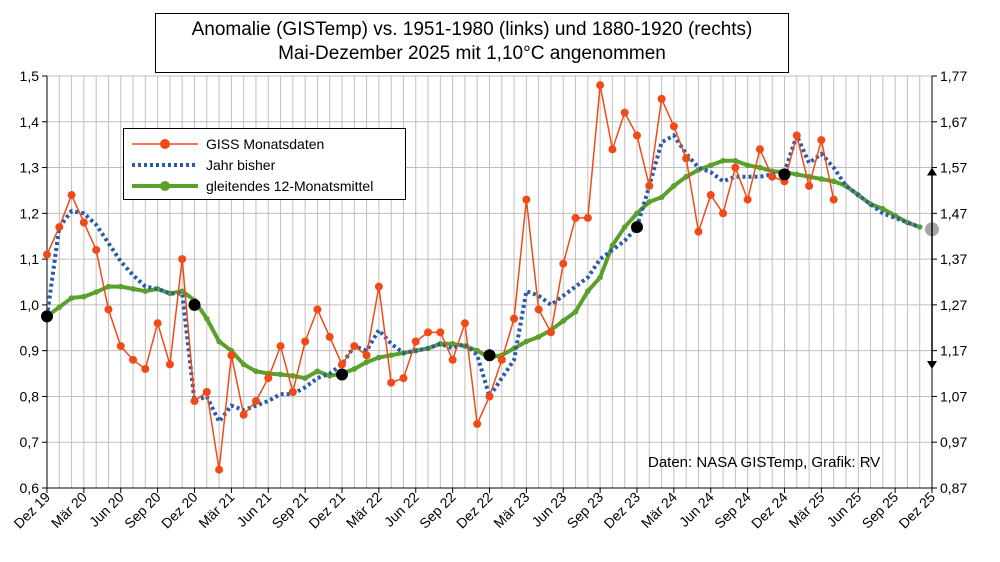 This screenshot has height=562, width=1000. Describe the element at coordinates (548, 509) in the screenshot. I see `x-tick-label: Jun 23` at that location.